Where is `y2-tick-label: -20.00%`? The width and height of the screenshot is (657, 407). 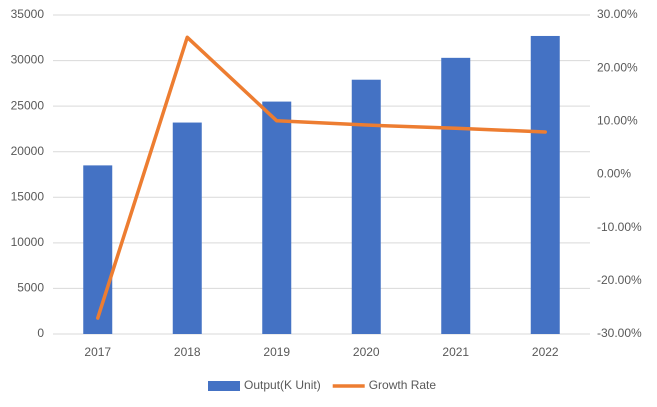
y2-tick-label: -20.00% is located at coordinates (619, 280).